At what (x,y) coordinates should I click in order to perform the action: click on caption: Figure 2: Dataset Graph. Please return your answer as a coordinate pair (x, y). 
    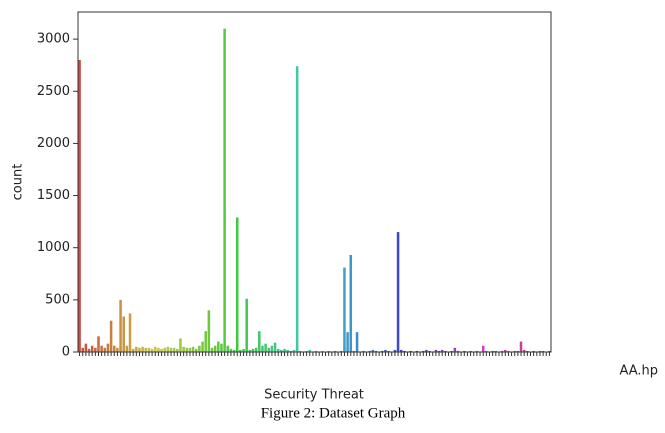
    Looking at the image, I should click on (333, 413).